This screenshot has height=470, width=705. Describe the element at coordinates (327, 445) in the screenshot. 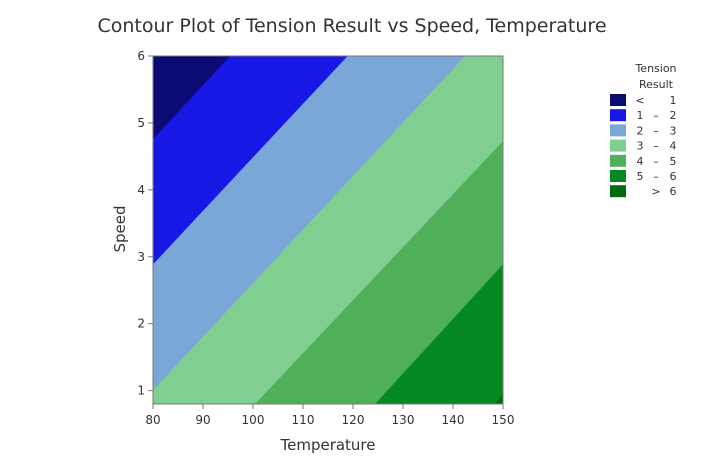

I see `x-axis-title: Temperature` at that location.